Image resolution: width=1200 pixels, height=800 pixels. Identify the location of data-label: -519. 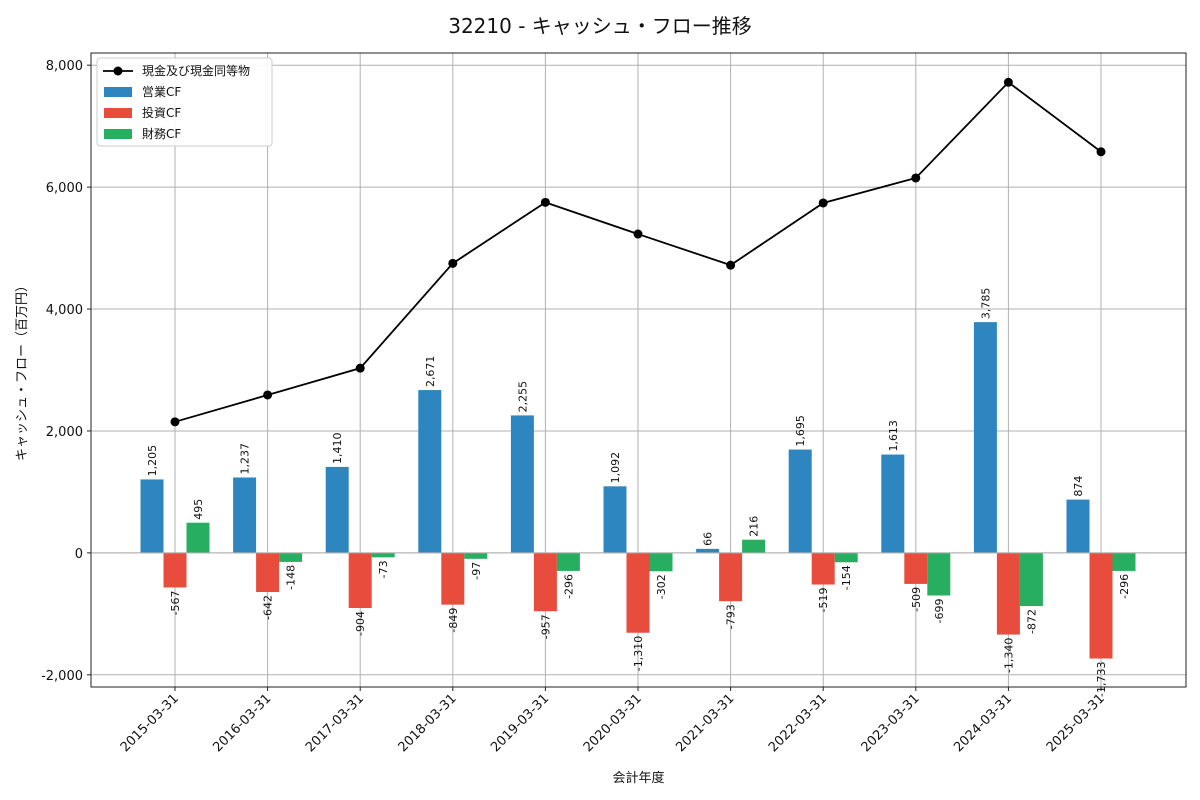
(823, 600).